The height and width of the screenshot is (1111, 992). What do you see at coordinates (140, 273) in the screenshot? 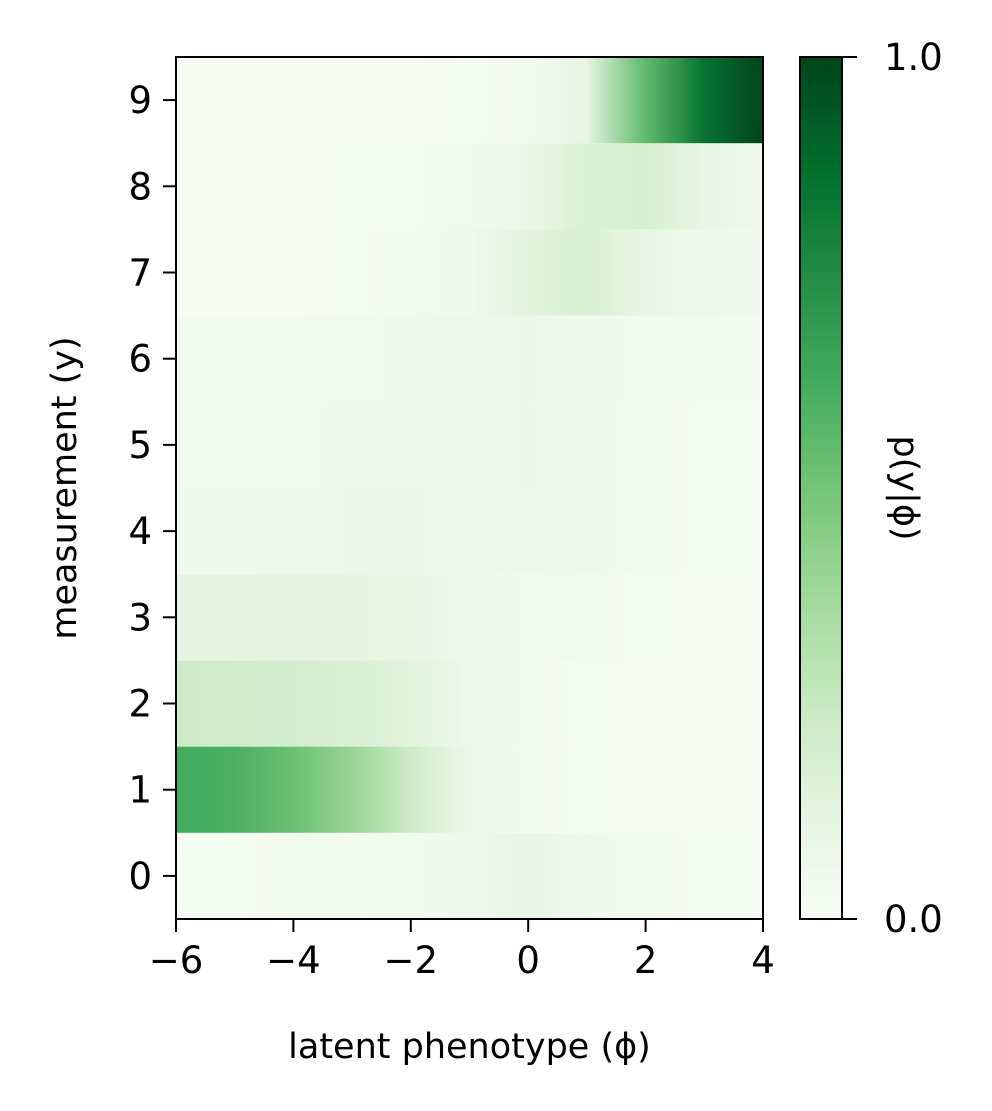
I see `y-tick-label: 7` at bounding box center [140, 273].